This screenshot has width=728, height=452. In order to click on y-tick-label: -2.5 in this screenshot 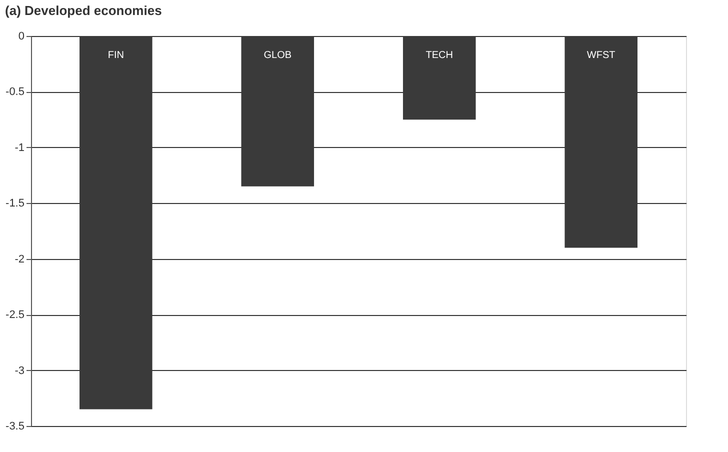, I will do `click(15, 315)`.